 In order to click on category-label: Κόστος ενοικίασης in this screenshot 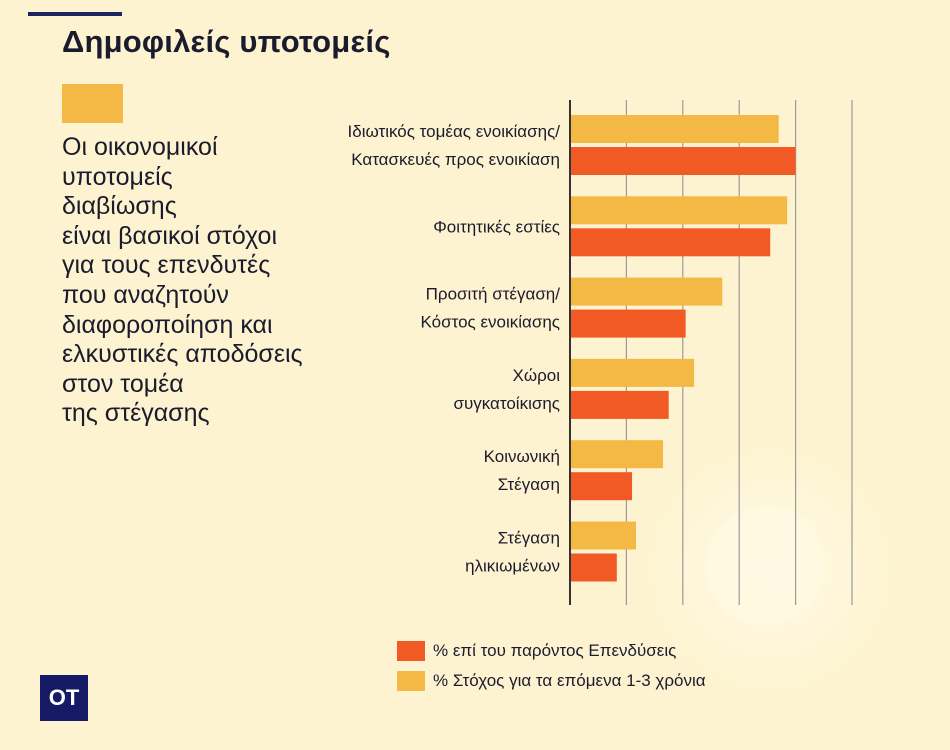, I will do `click(490, 322)`.